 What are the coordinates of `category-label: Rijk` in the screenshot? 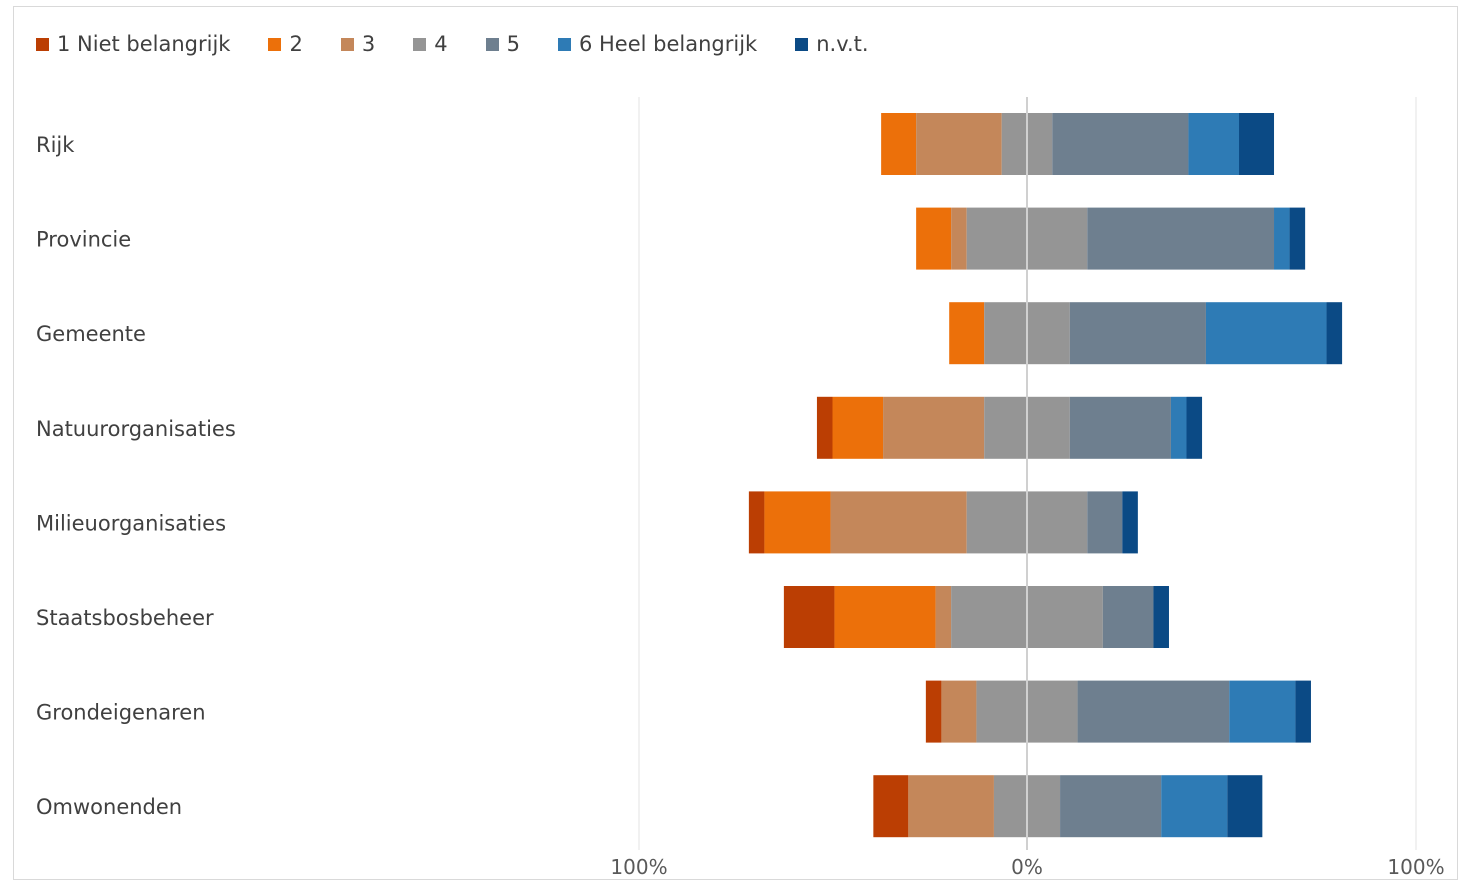 It's located at (55, 145).